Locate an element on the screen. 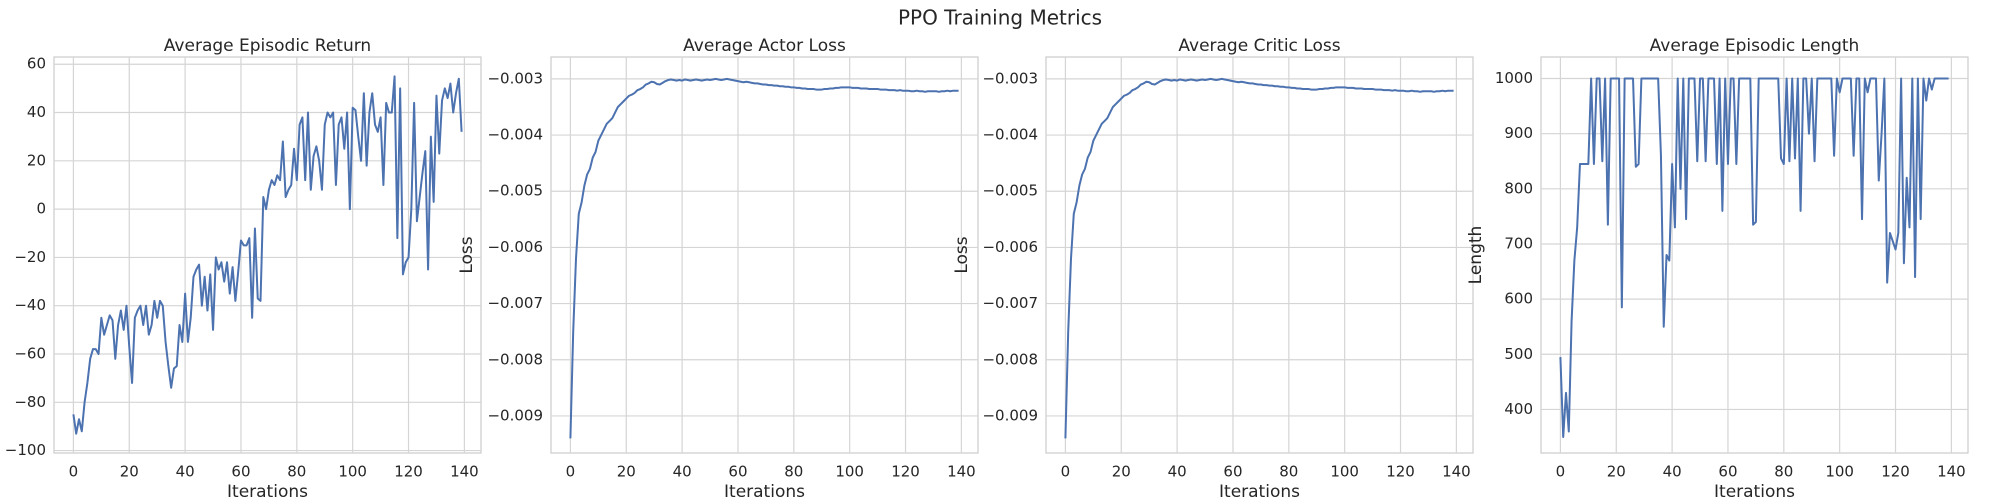  y-tick-label: −100 is located at coordinates (25, 450).